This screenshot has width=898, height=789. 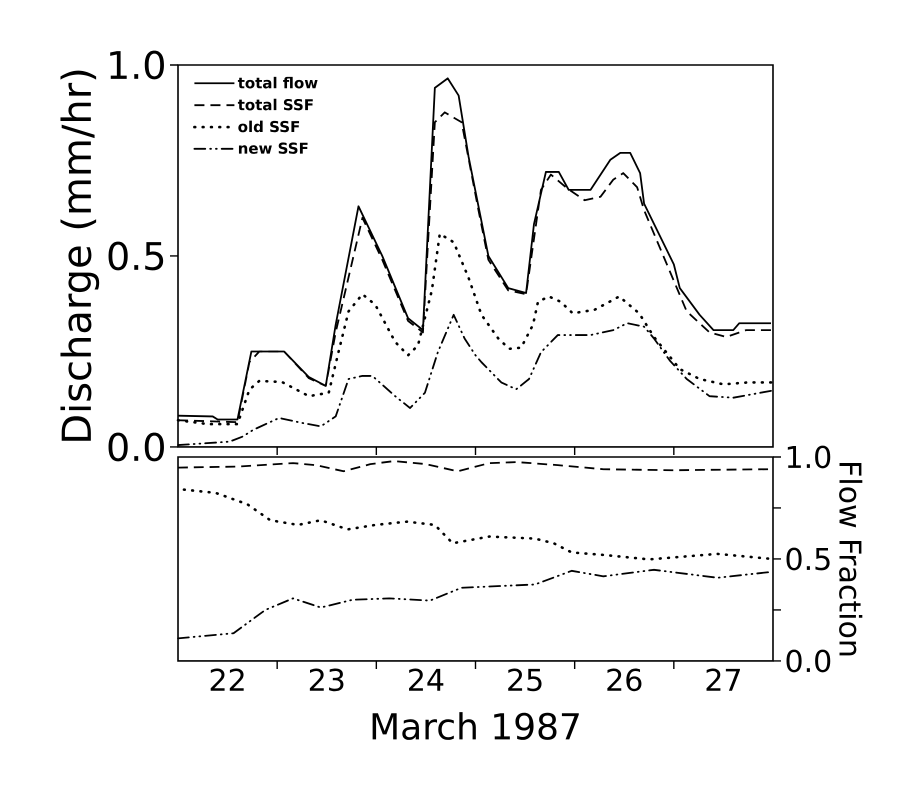 I want to click on line-series, so click(x=476, y=524).